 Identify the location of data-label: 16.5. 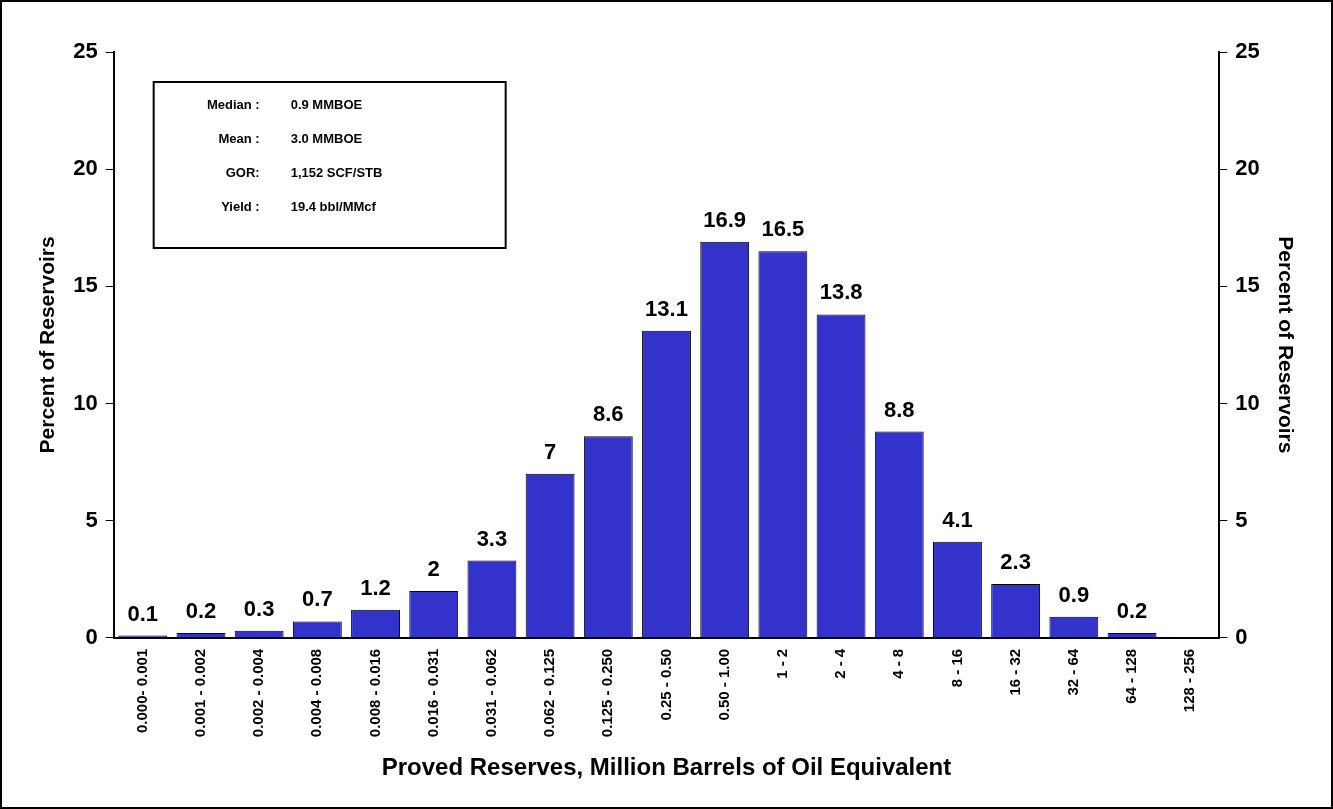
(783, 229).